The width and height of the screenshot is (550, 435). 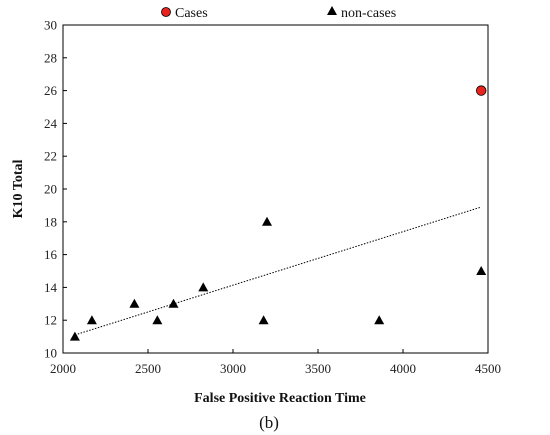 What do you see at coordinates (51, 287) in the screenshot?
I see `y-tick-label: 14` at bounding box center [51, 287].